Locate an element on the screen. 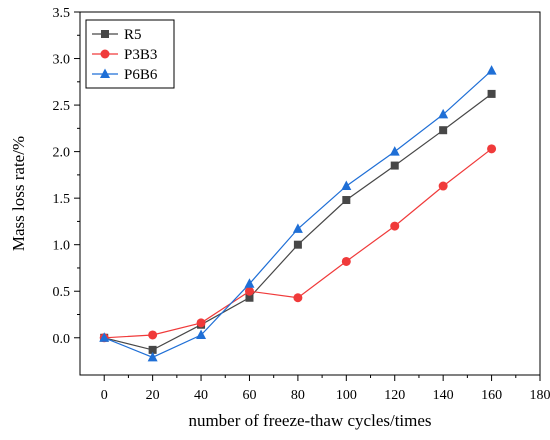 The width and height of the screenshot is (550, 440). x-tick-label: 180 is located at coordinates (540, 395).